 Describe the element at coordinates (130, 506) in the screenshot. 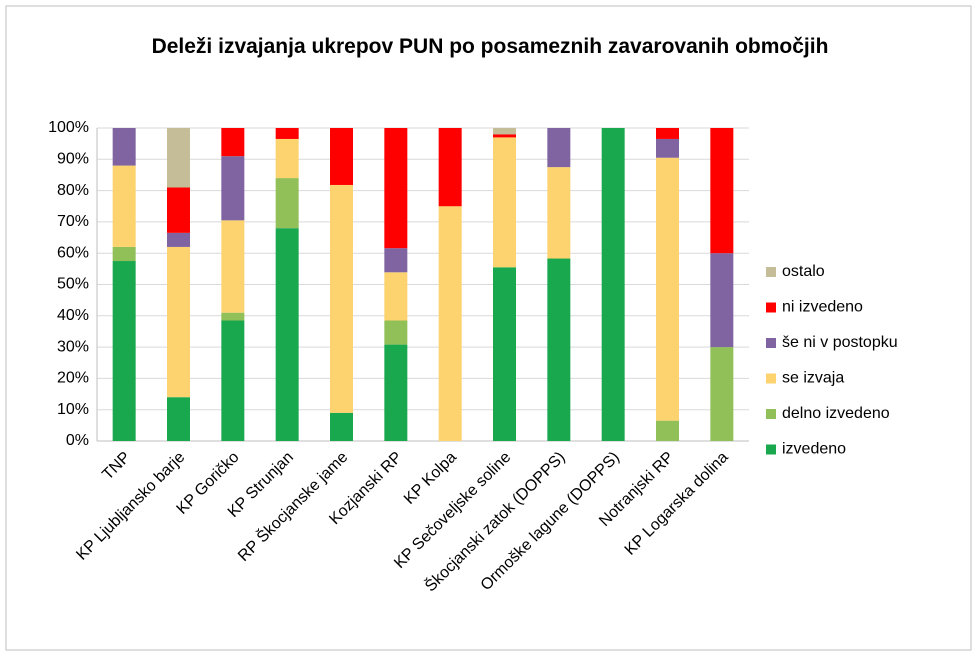

I see `x-tick-label: KP Ljubljansko barje` at that location.